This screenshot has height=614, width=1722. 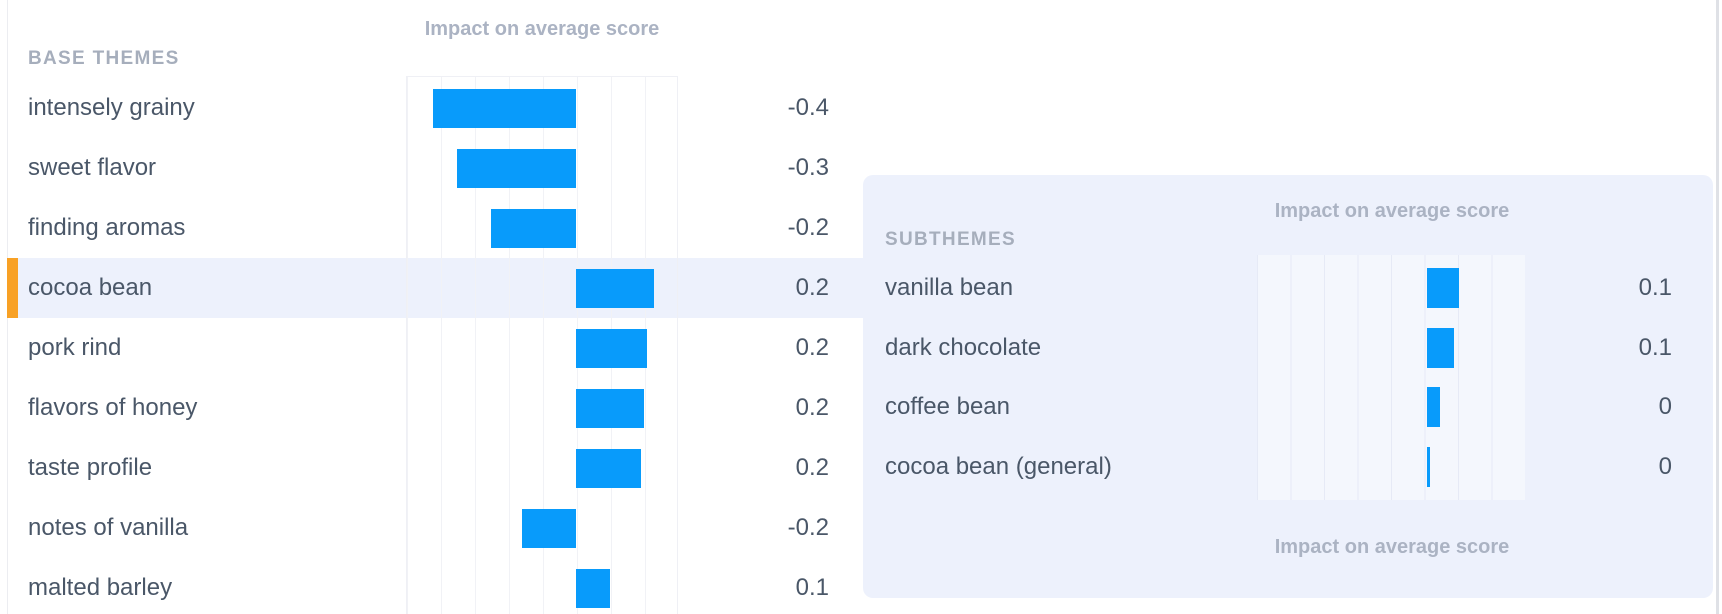 I want to click on theme-label: finding aromas, so click(x=107, y=227).